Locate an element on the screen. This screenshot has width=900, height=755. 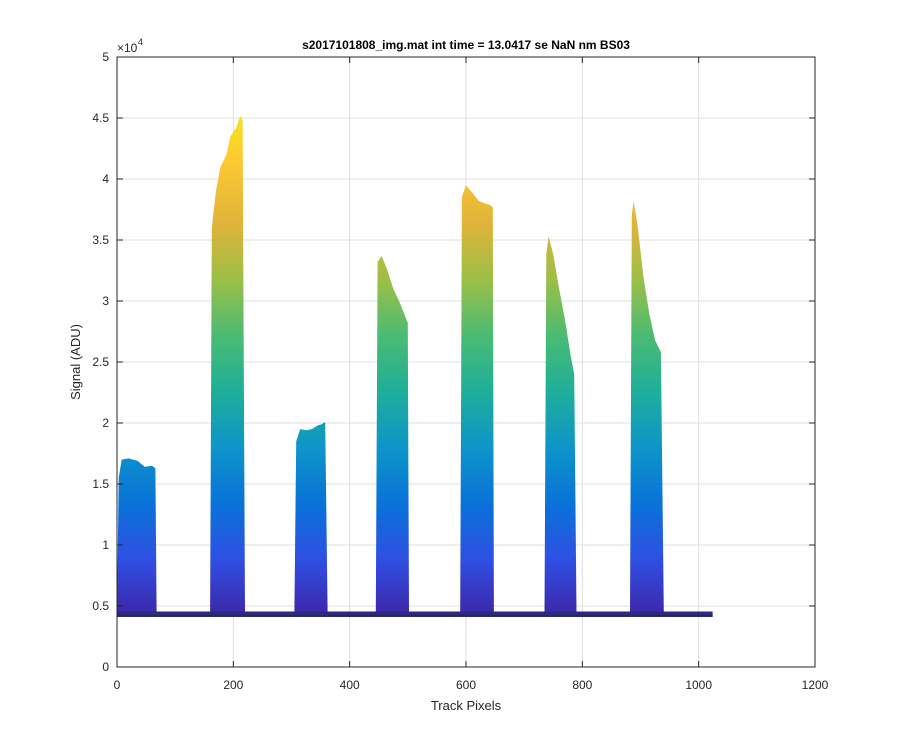
x-tick-label: 800 is located at coordinates (582, 685).